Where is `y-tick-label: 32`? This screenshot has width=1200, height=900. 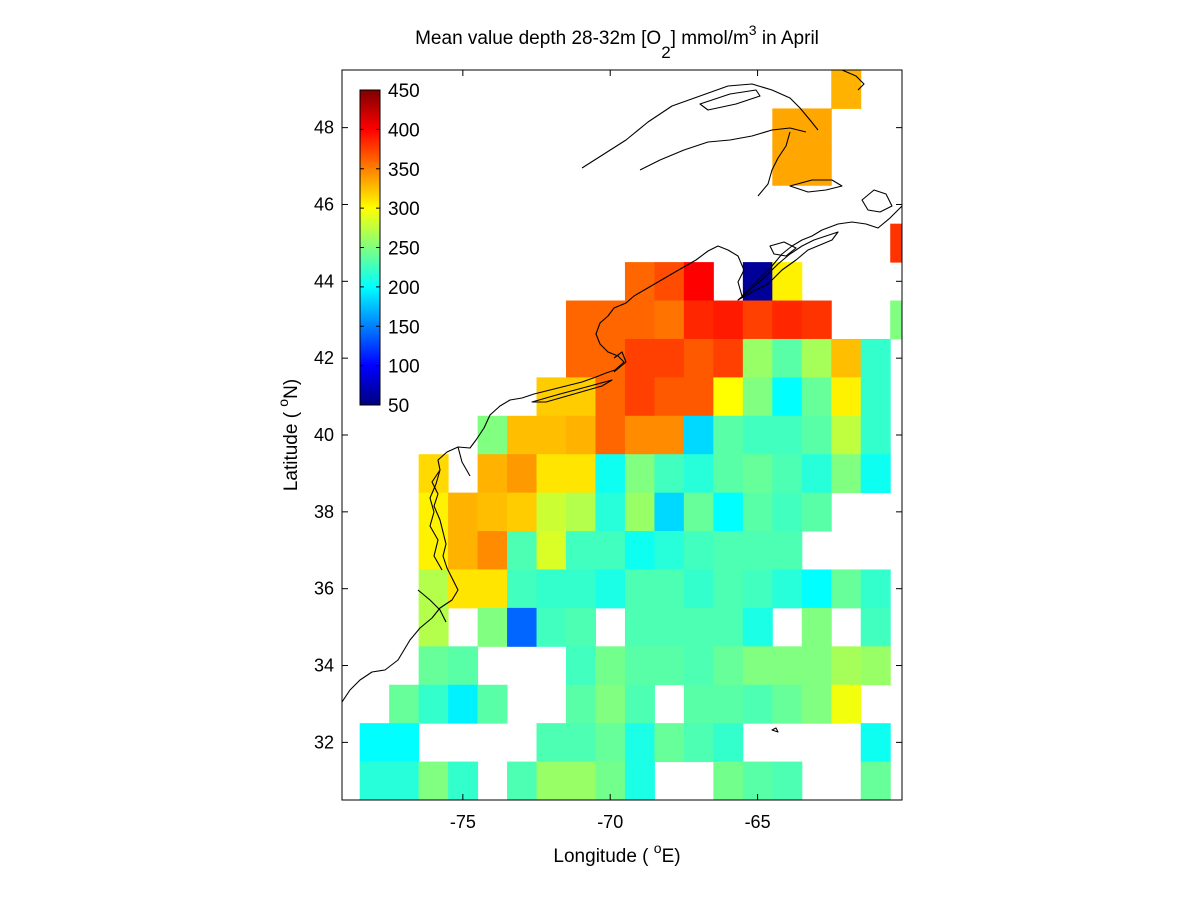 y-tick-label: 32 is located at coordinates (324, 742).